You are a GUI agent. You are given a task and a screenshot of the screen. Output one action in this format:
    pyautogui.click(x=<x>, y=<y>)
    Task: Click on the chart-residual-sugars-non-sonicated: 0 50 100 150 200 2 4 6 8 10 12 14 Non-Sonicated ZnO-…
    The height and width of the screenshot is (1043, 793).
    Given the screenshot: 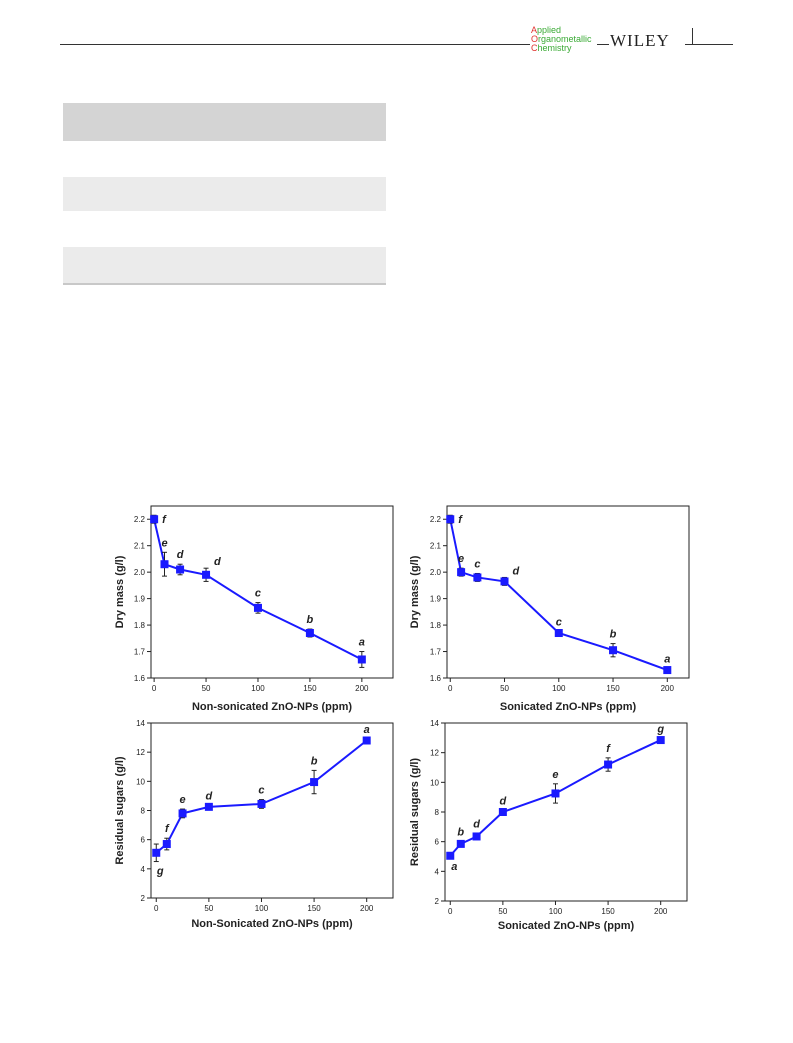 What is the action you would take?
    pyautogui.click(x=254, y=824)
    